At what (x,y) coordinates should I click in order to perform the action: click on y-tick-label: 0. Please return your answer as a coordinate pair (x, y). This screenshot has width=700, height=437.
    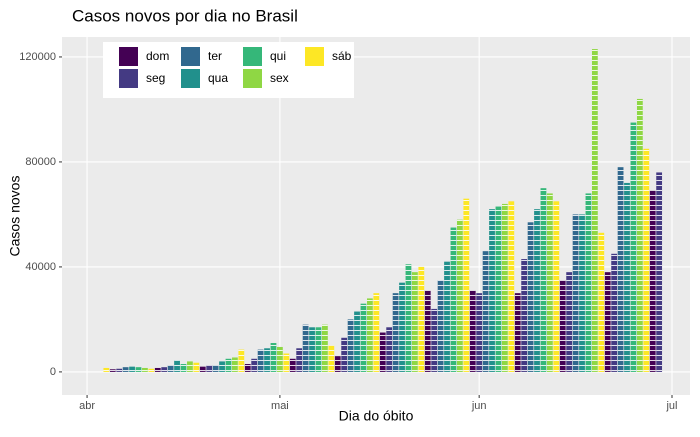
    Looking at the image, I should click on (53, 372).